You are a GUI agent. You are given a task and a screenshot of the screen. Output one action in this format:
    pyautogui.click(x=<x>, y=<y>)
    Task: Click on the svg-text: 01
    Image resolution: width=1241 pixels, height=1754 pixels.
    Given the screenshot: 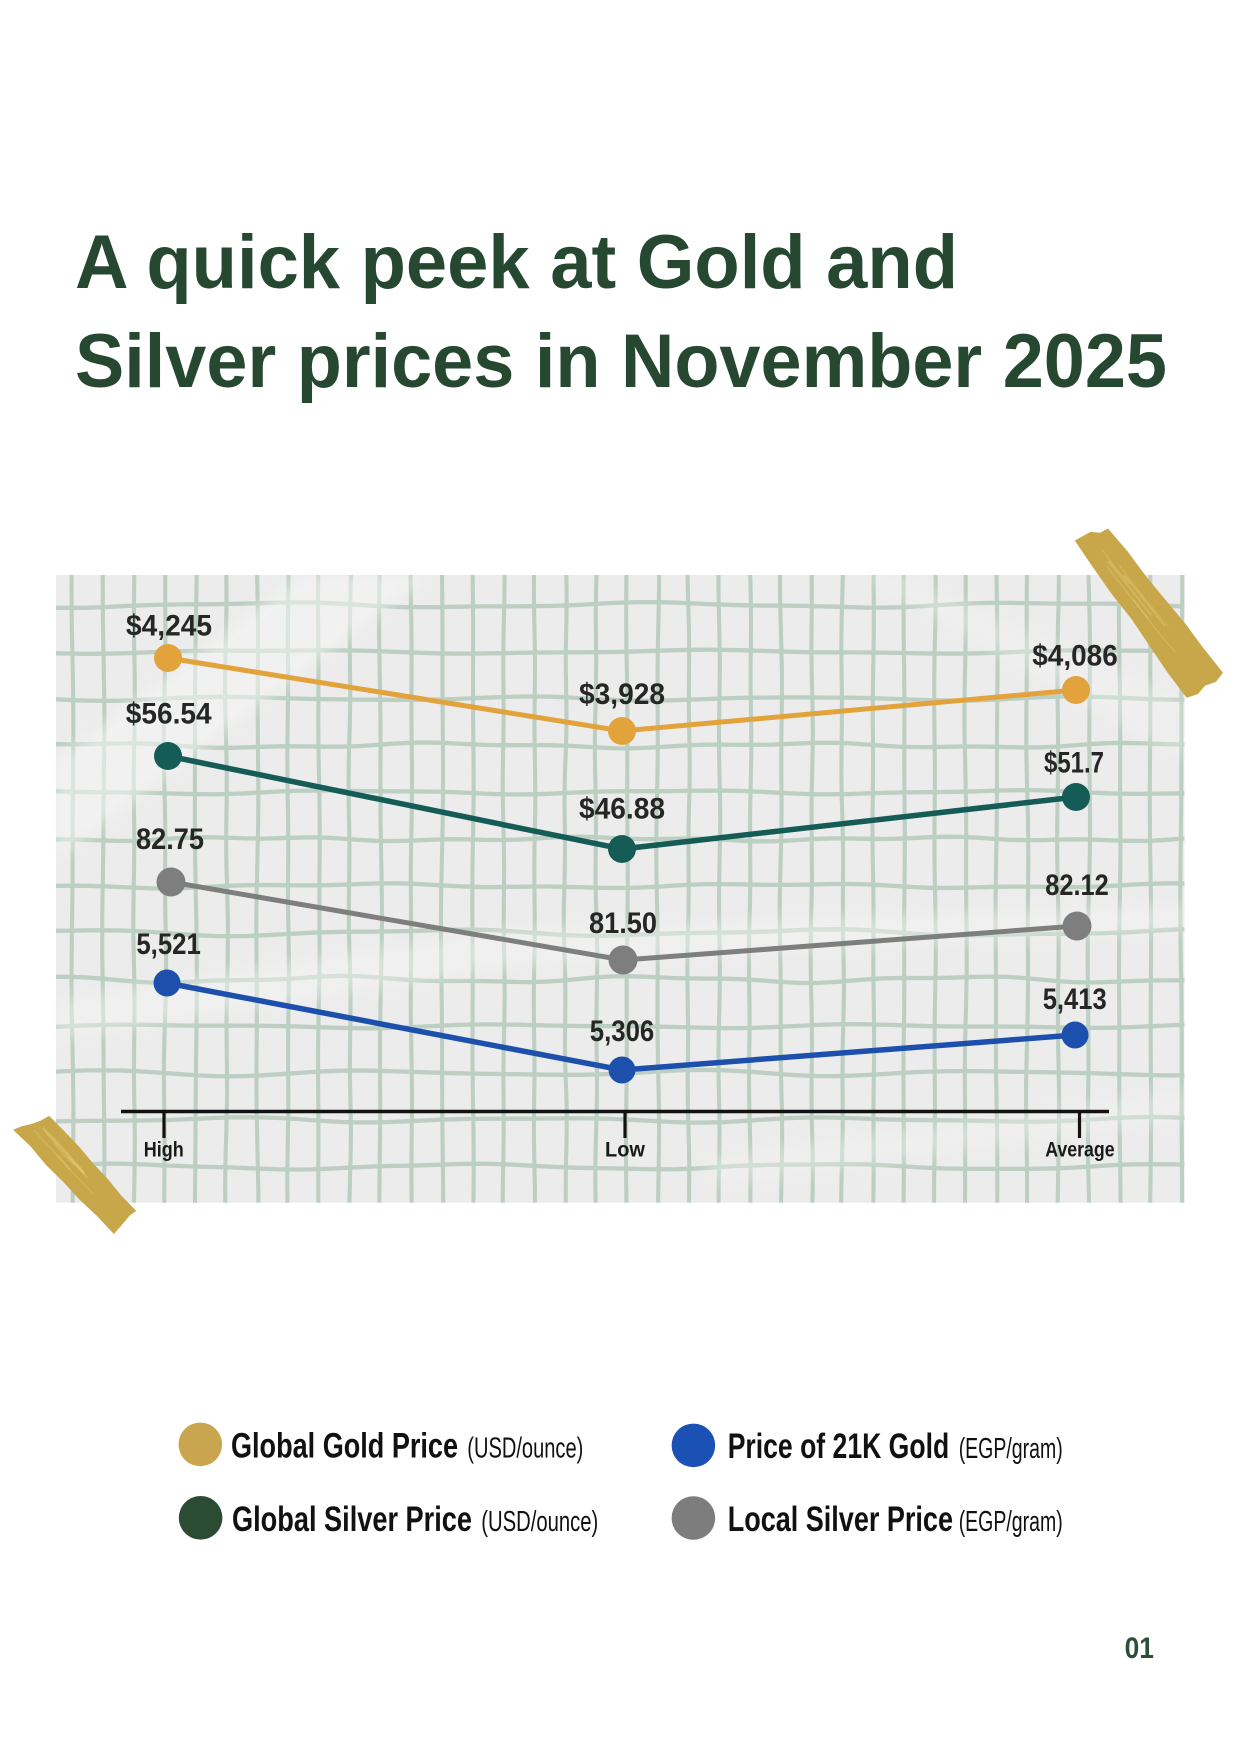 What is the action you would take?
    pyautogui.click(x=1139, y=1648)
    